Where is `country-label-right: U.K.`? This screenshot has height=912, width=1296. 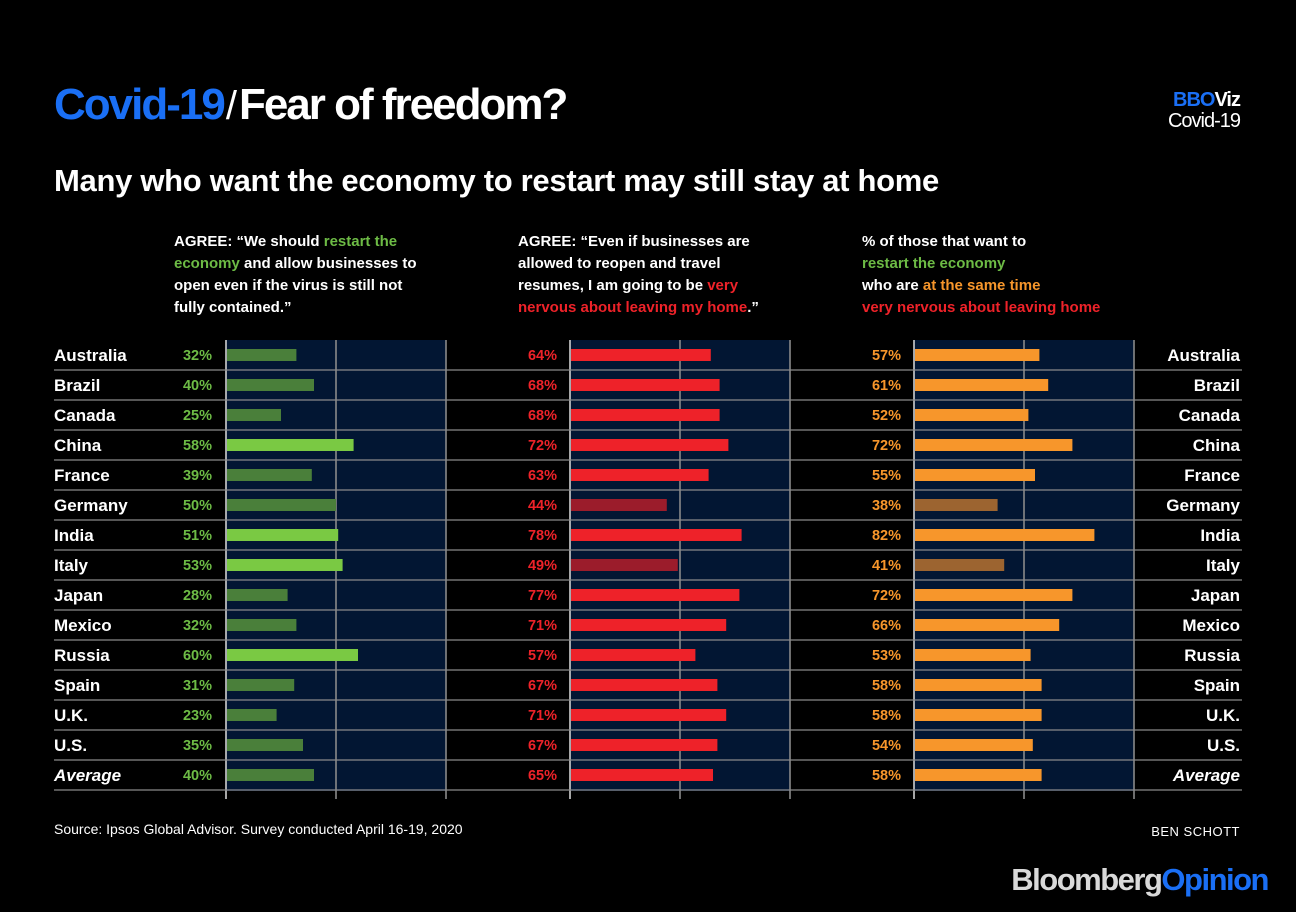 country-label-right: U.K. is located at coordinates (1223, 715).